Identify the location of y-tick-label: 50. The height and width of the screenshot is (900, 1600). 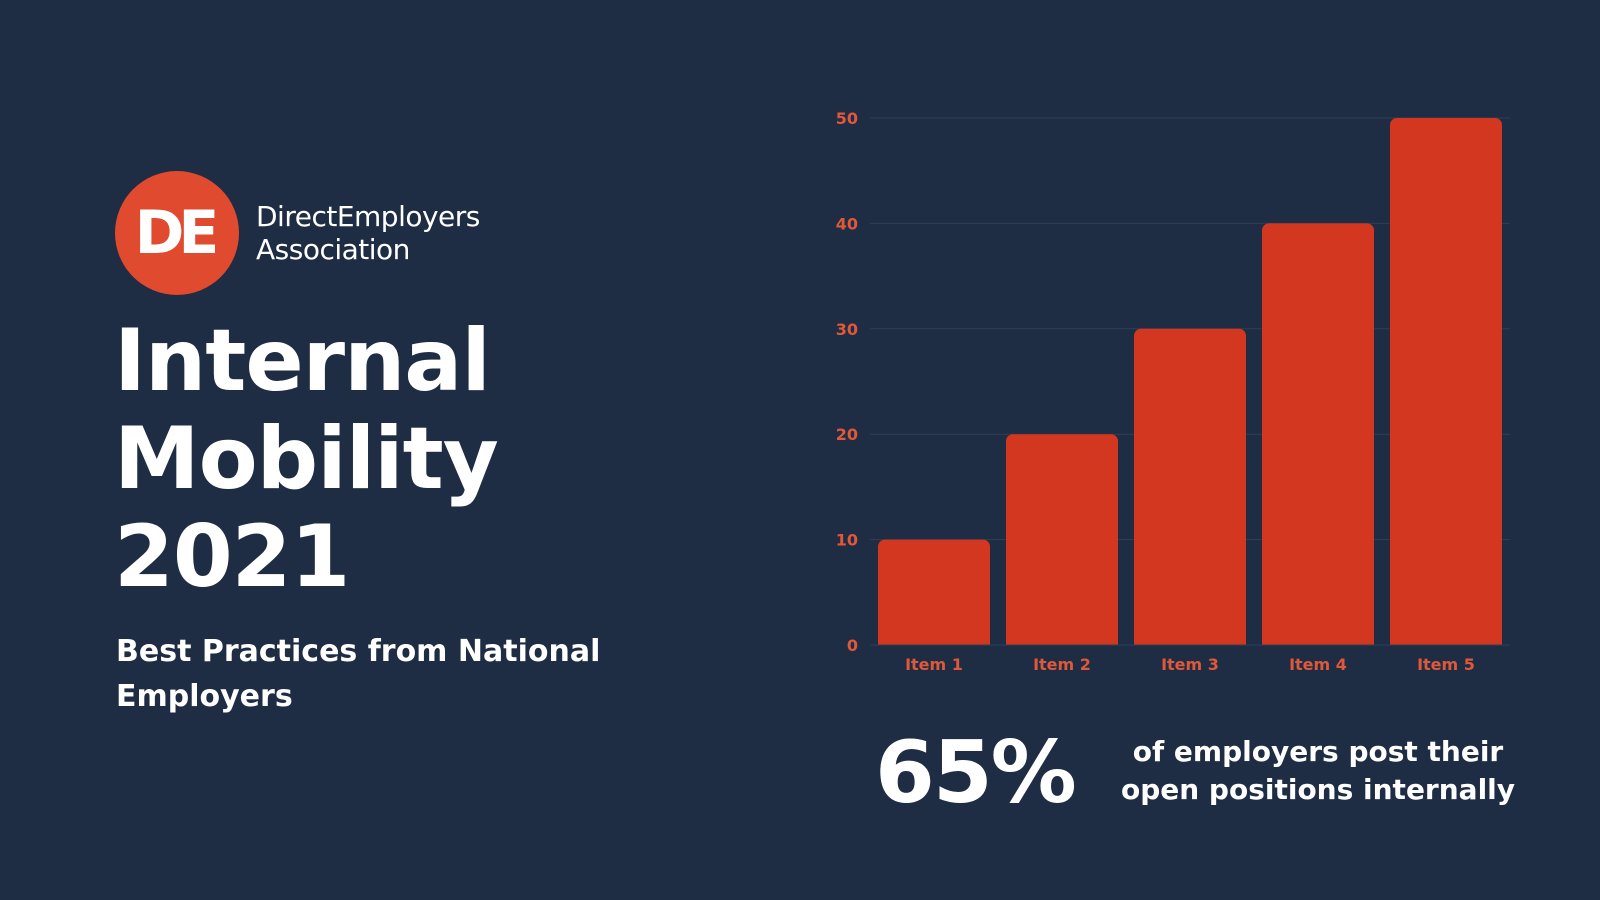
(847, 118).